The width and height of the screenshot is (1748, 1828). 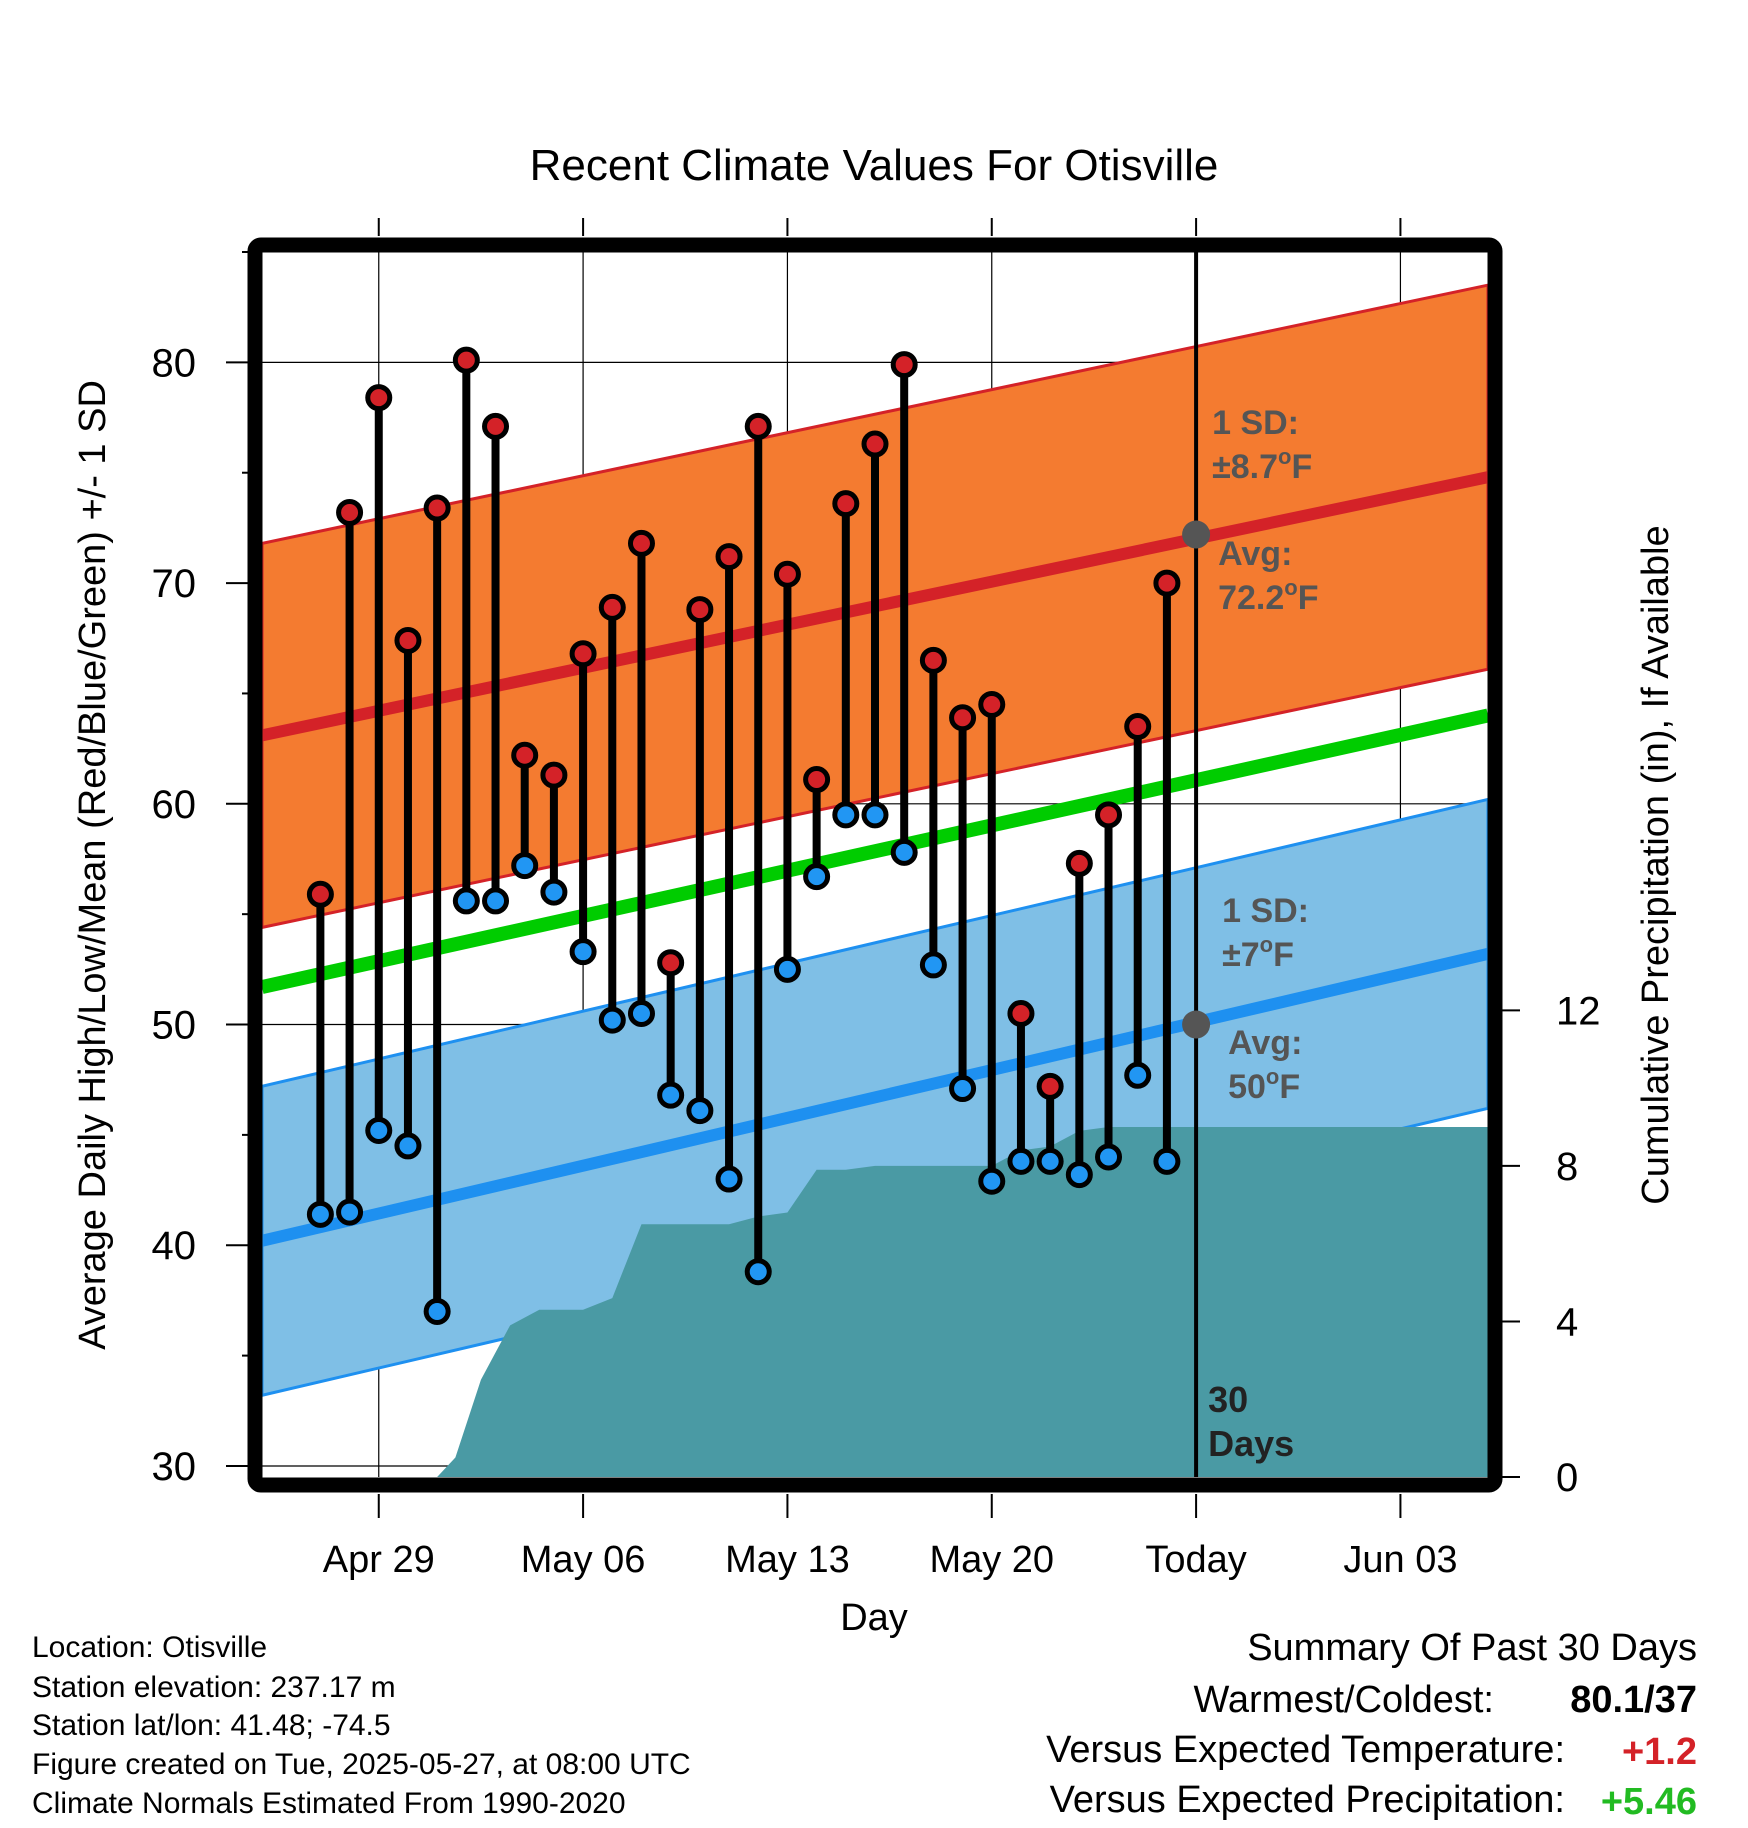 What do you see at coordinates (875, 1302) in the screenshot?
I see `precip-area` at bounding box center [875, 1302].